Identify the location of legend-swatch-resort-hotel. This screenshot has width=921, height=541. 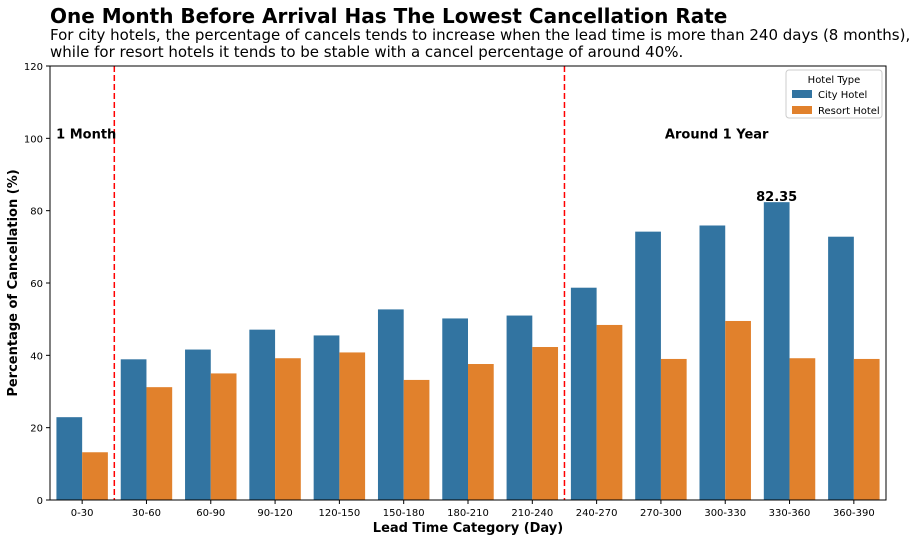
(802, 110).